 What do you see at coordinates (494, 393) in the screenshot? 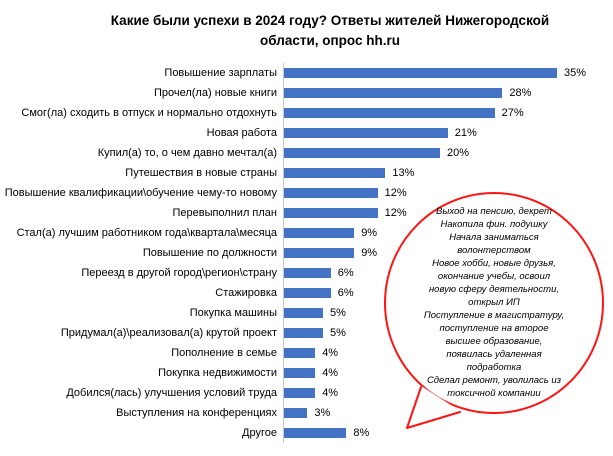
I see `callout-line: токсичной компании` at bounding box center [494, 393].